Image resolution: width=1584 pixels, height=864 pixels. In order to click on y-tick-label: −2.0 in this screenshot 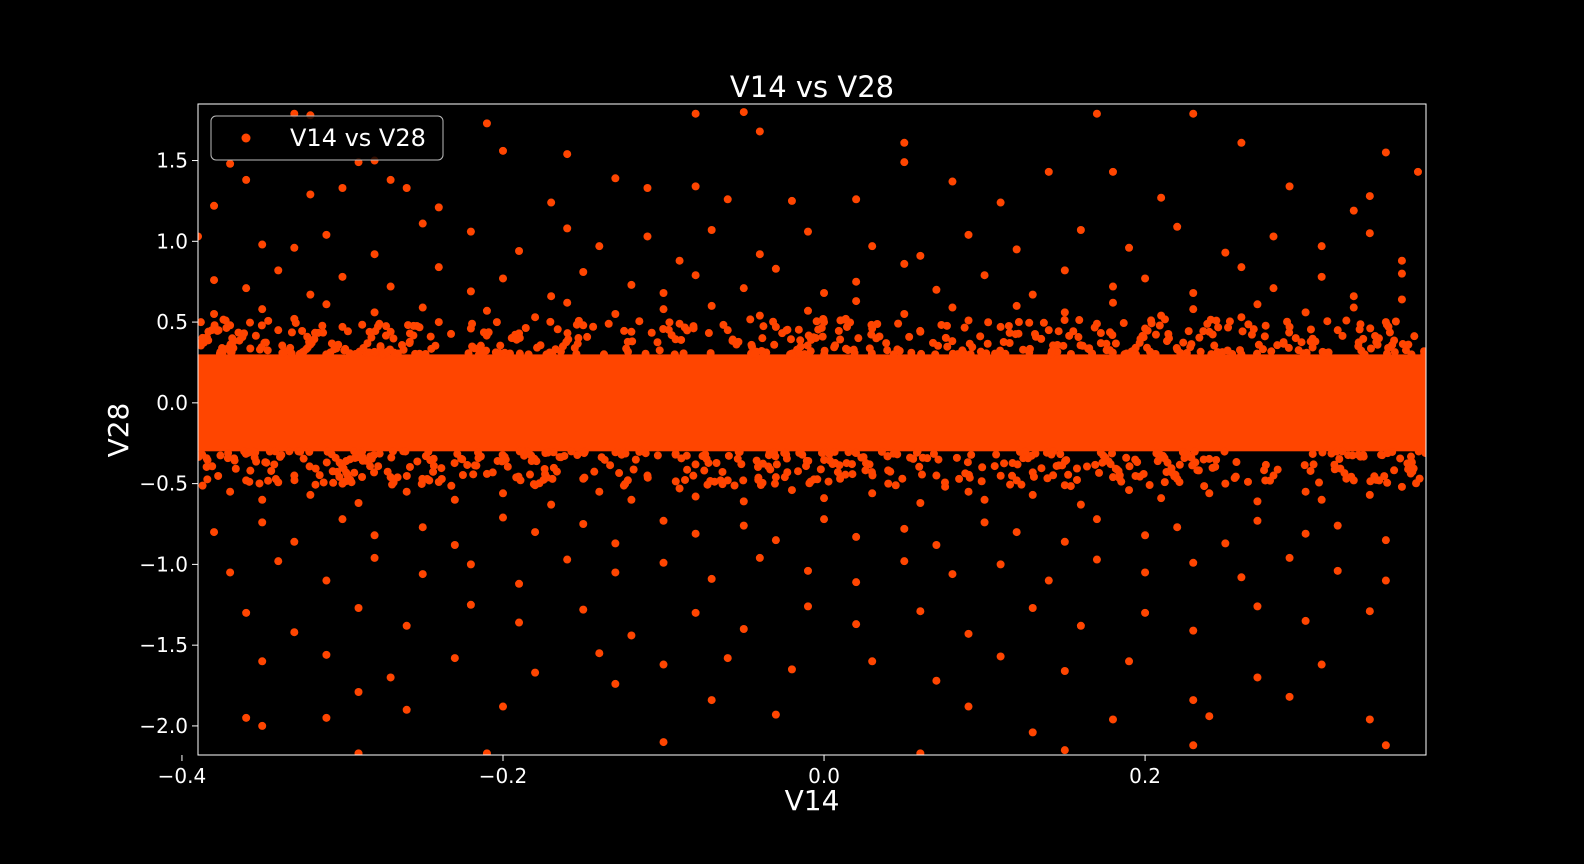, I will do `click(163, 726)`.